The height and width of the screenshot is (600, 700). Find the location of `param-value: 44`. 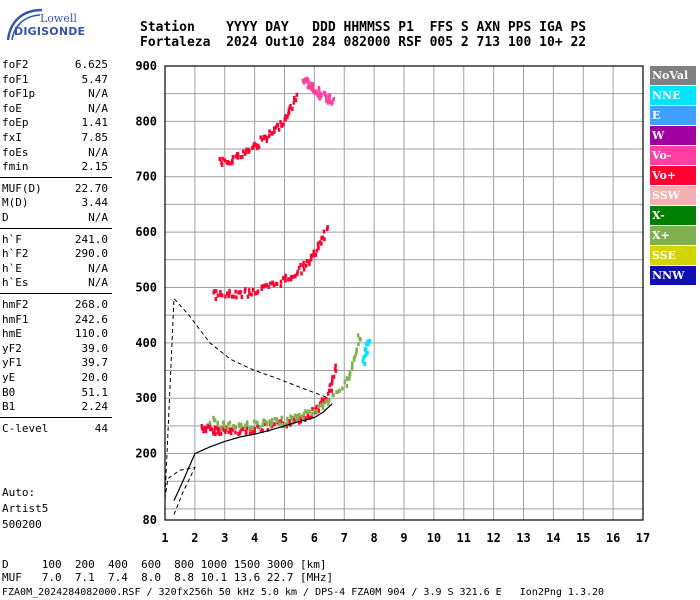

param-value: 44 is located at coordinates (101, 428).